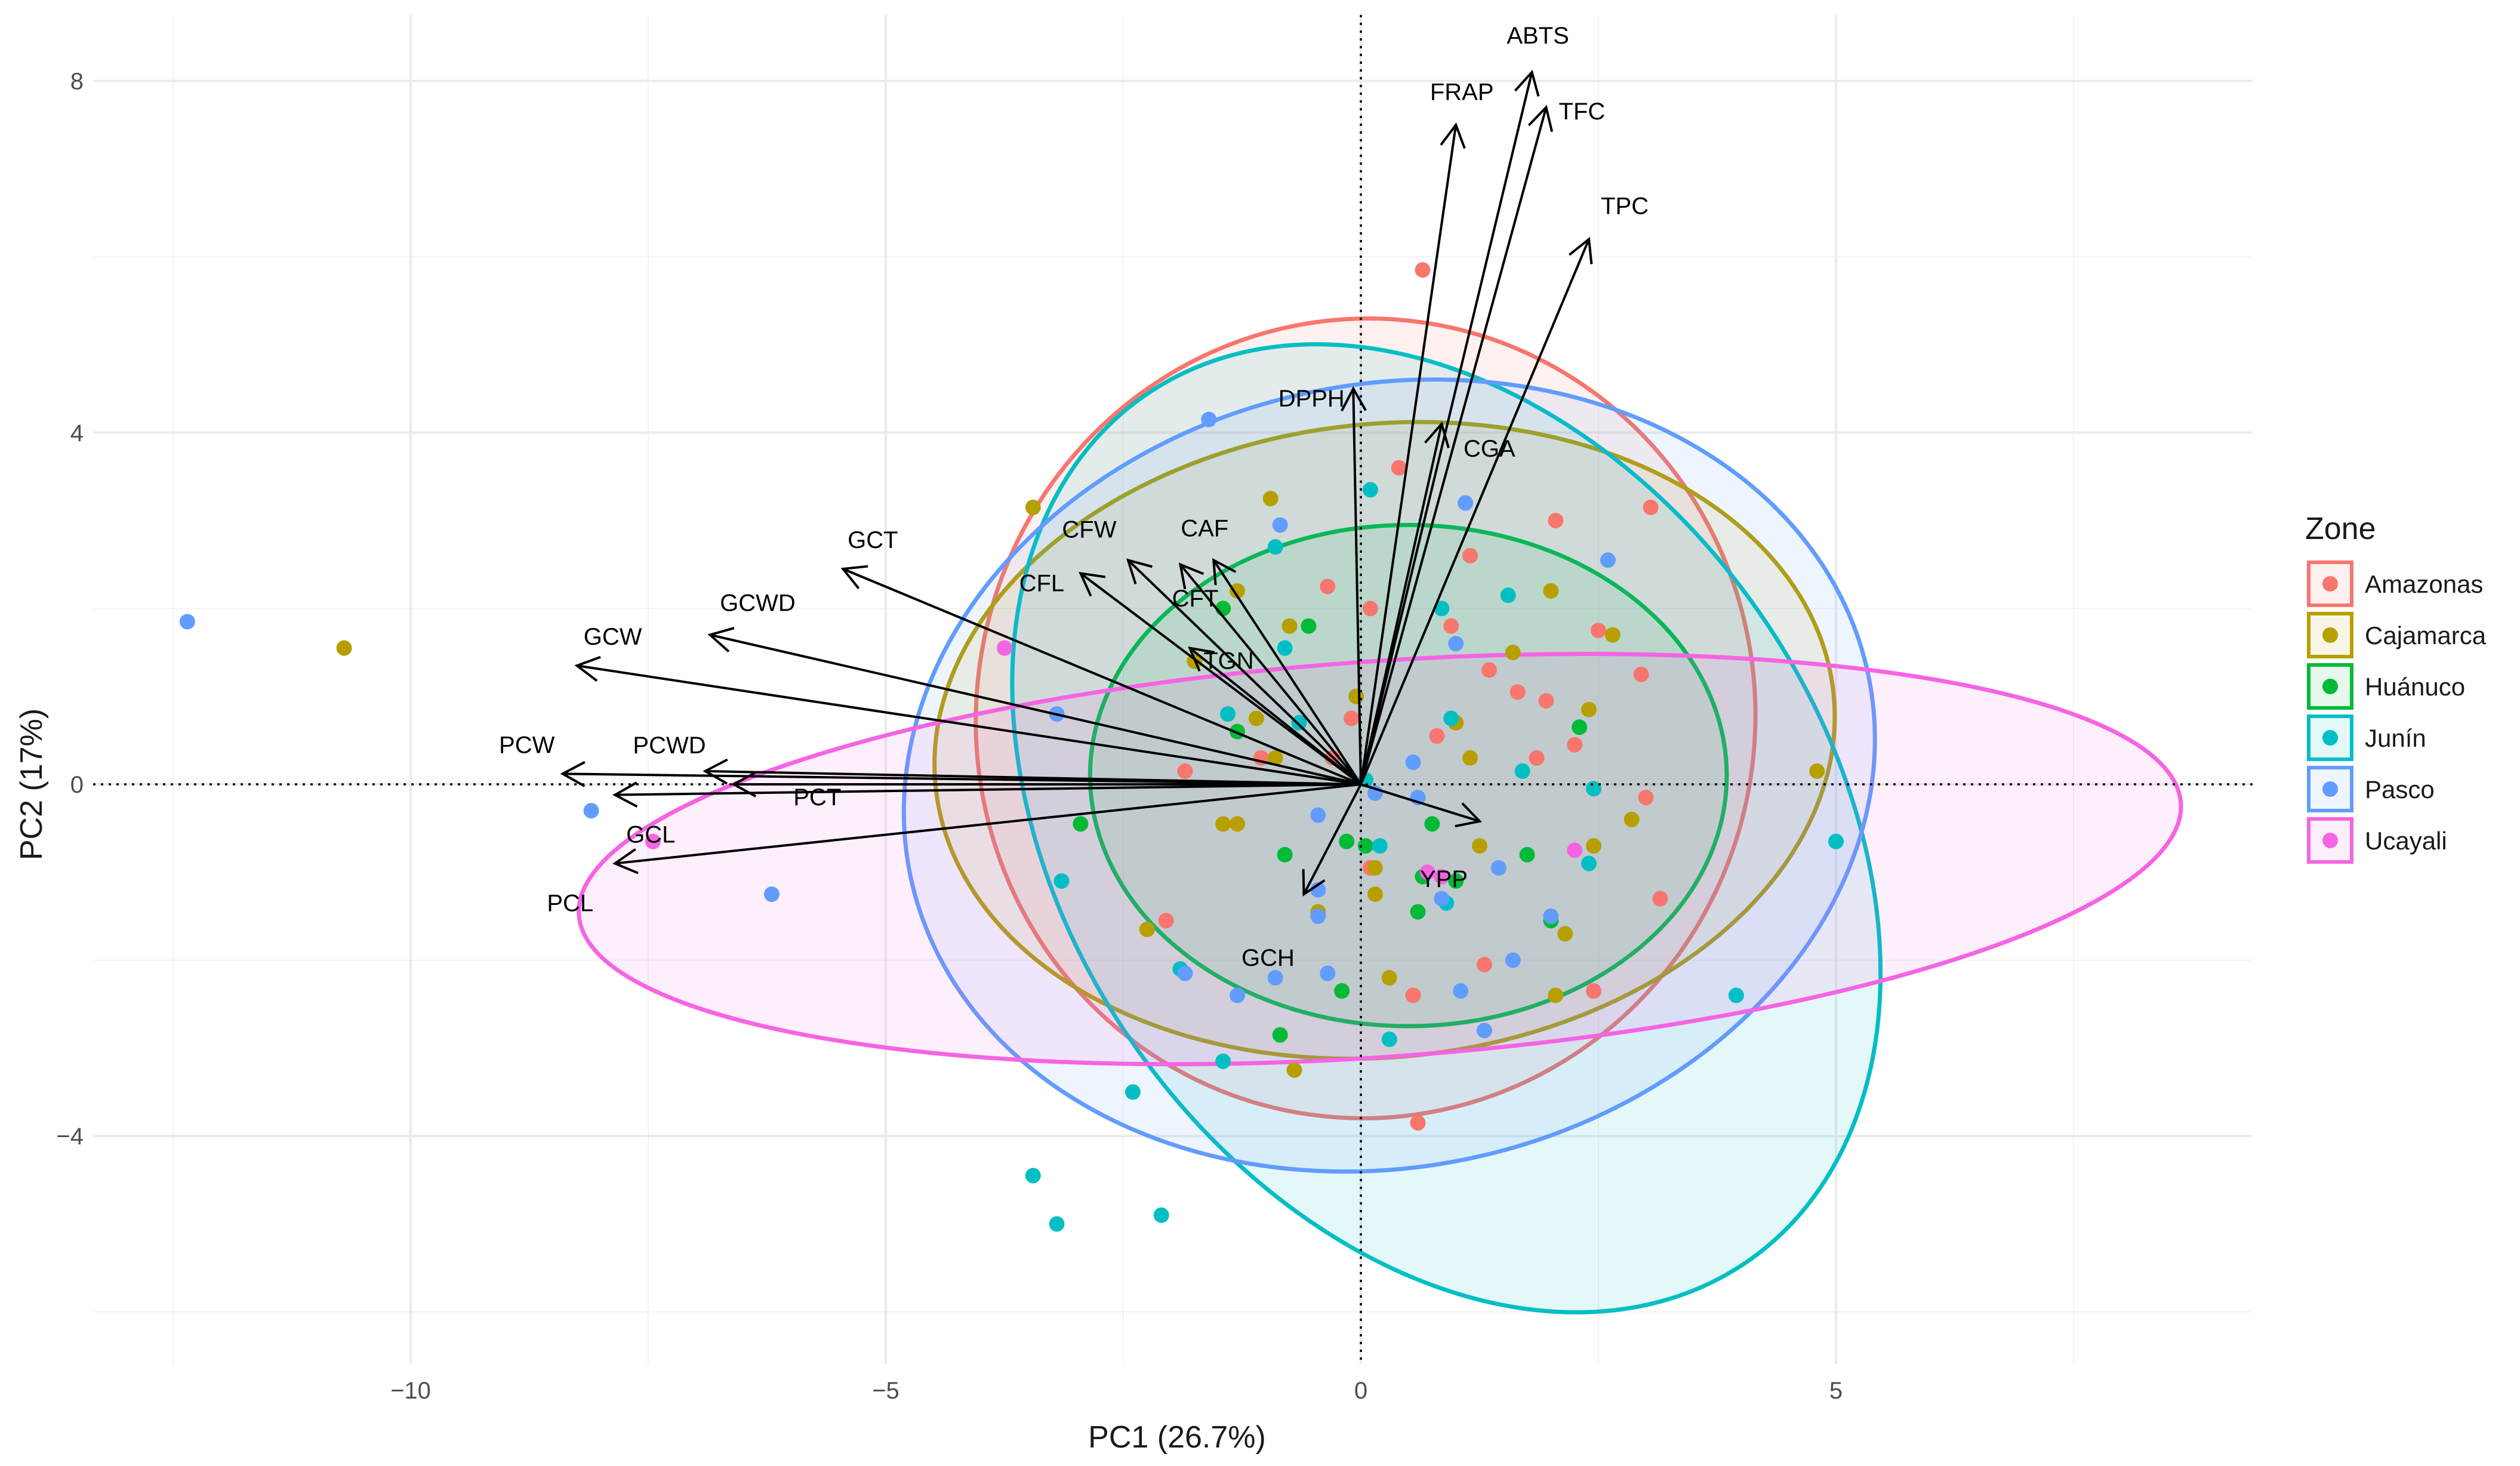  I want to click on loading-label-gct: GCT, so click(873, 540).